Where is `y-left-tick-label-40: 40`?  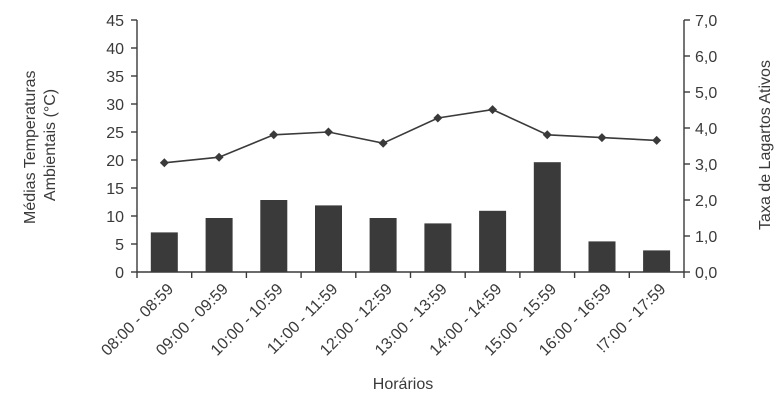 y-left-tick-label-40: 40 is located at coordinates (115, 49).